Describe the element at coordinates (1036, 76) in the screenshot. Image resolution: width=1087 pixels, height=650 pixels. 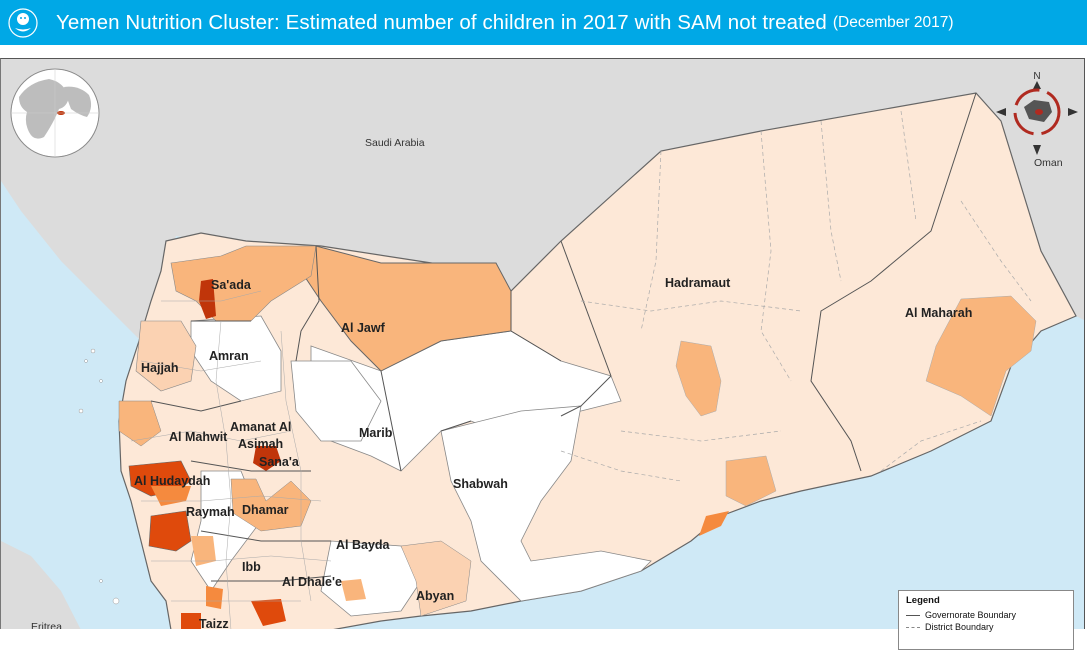
I see `north-letter: N` at that location.